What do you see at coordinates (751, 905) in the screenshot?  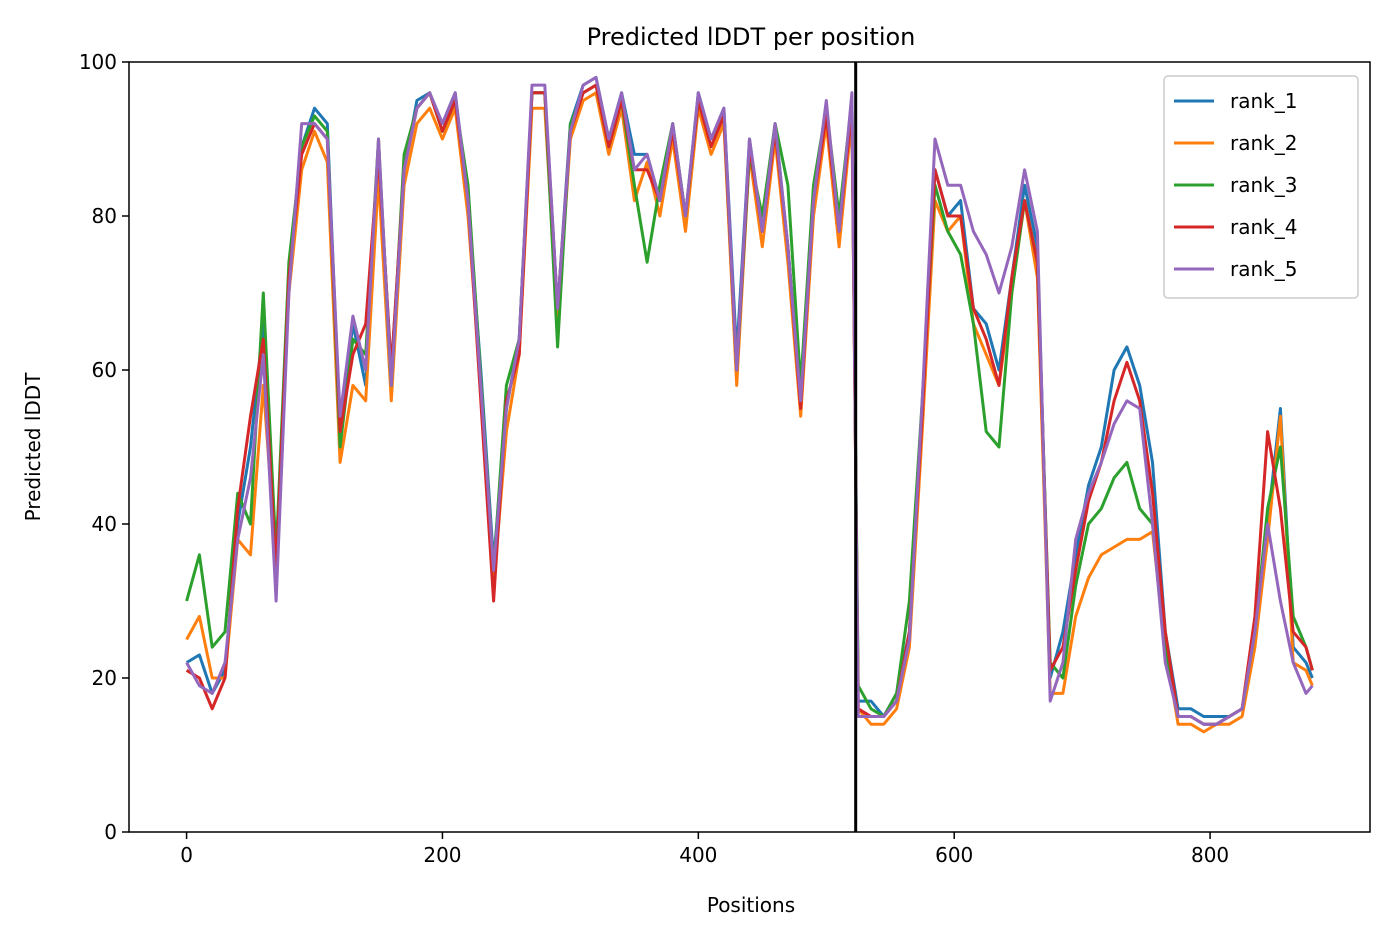 I see `x-axis-label: Positions` at bounding box center [751, 905].